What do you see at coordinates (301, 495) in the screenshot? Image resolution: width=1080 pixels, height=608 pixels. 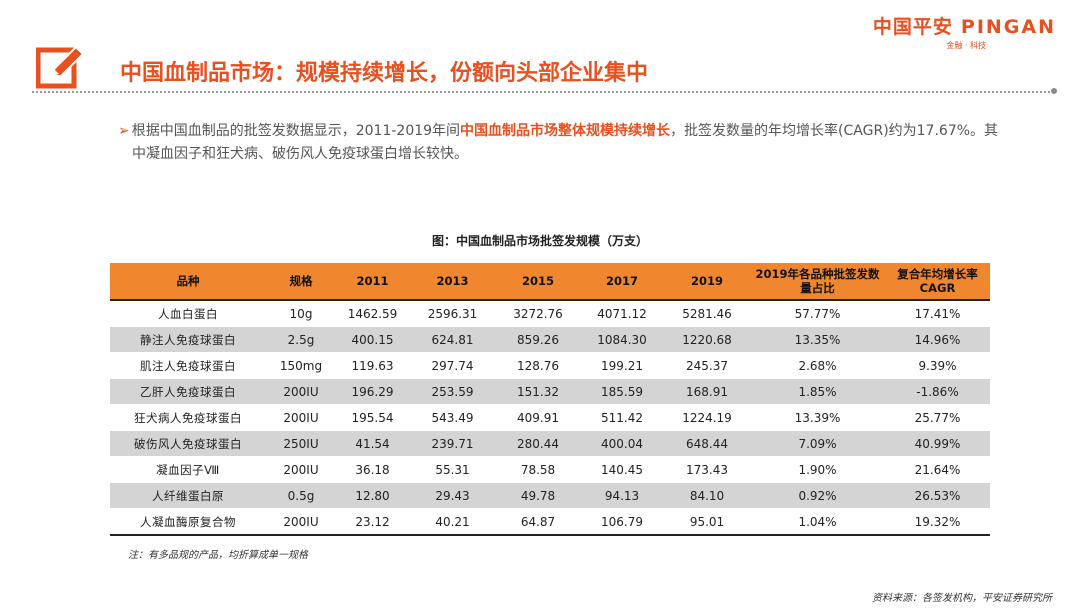 I see `table-cell: 0.5g` at bounding box center [301, 495].